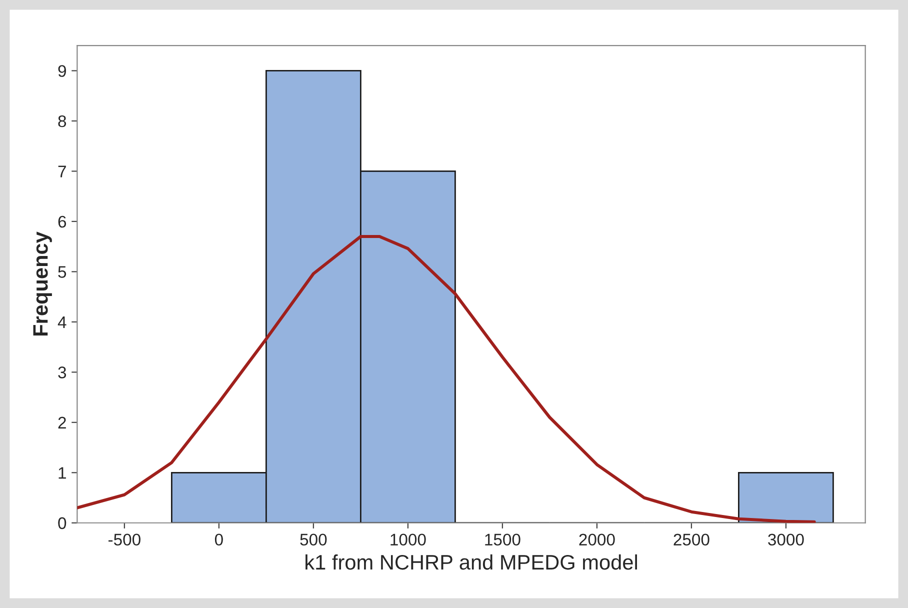  I want to click on x-tick-label: 2500, so click(692, 540).